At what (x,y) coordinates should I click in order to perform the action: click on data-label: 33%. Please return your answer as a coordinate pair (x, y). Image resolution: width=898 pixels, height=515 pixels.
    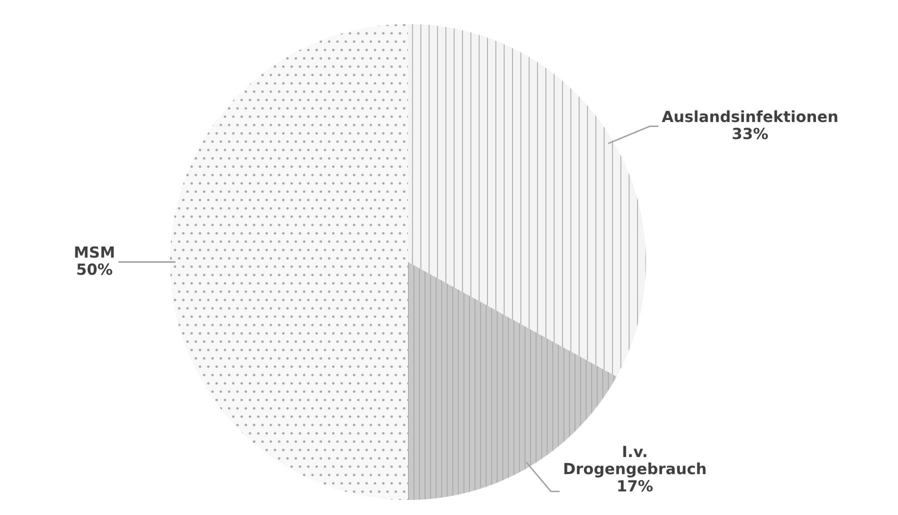
    Looking at the image, I should click on (750, 134).